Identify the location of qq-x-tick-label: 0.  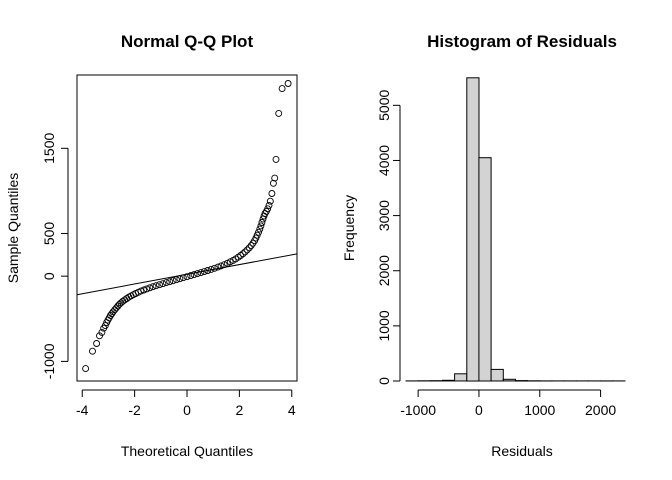
(187, 410).